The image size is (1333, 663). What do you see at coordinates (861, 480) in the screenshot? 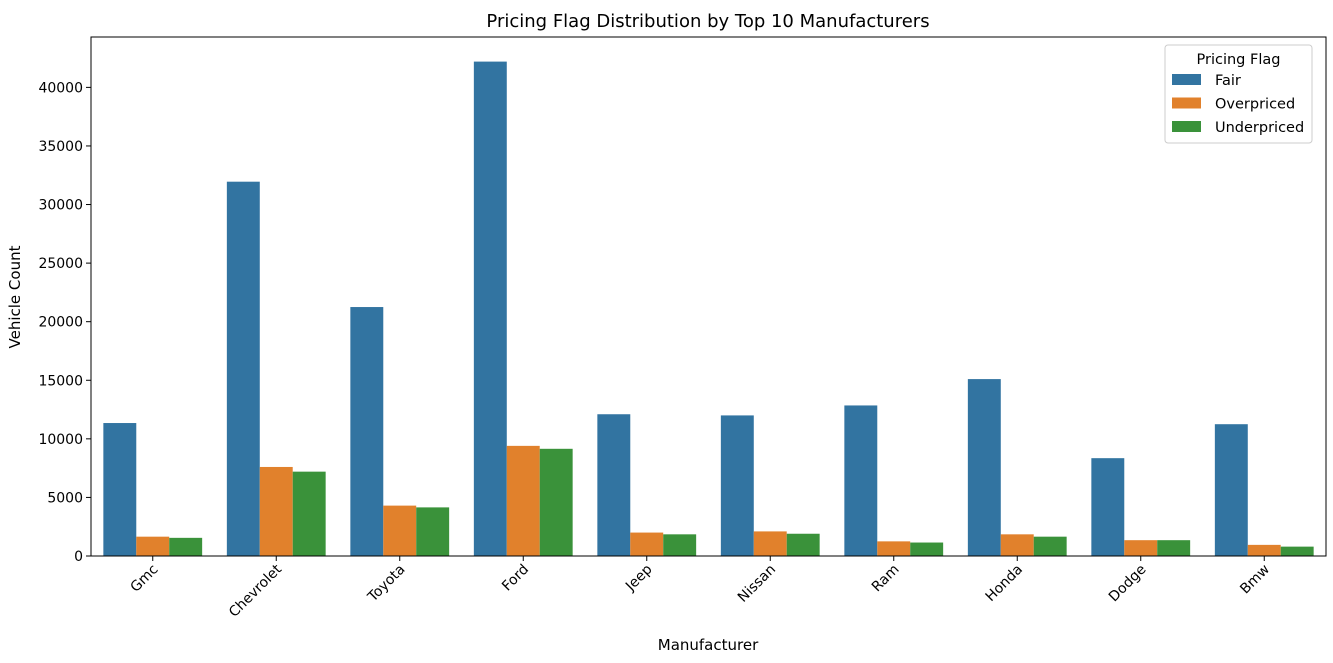
I see `bar-fair-ram` at bounding box center [861, 480].